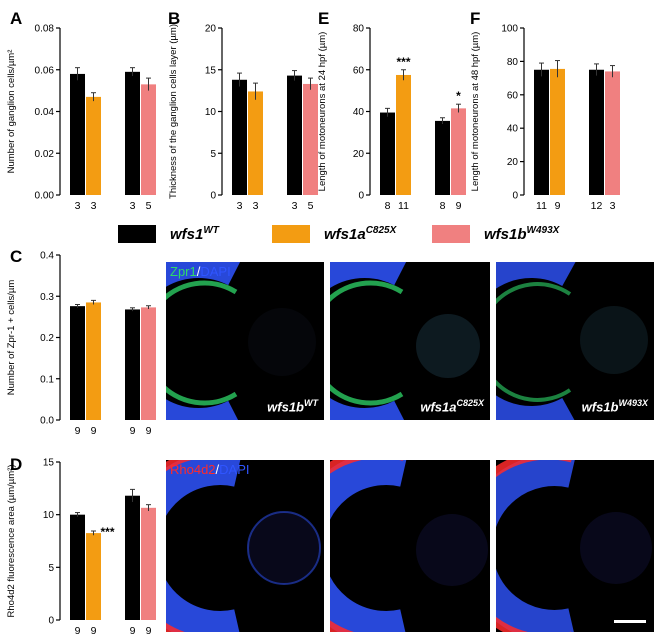 This screenshot has width=666, height=640. What do you see at coordinates (16, 256) in the screenshot?
I see `panel-letter-C: C` at bounding box center [16, 256].